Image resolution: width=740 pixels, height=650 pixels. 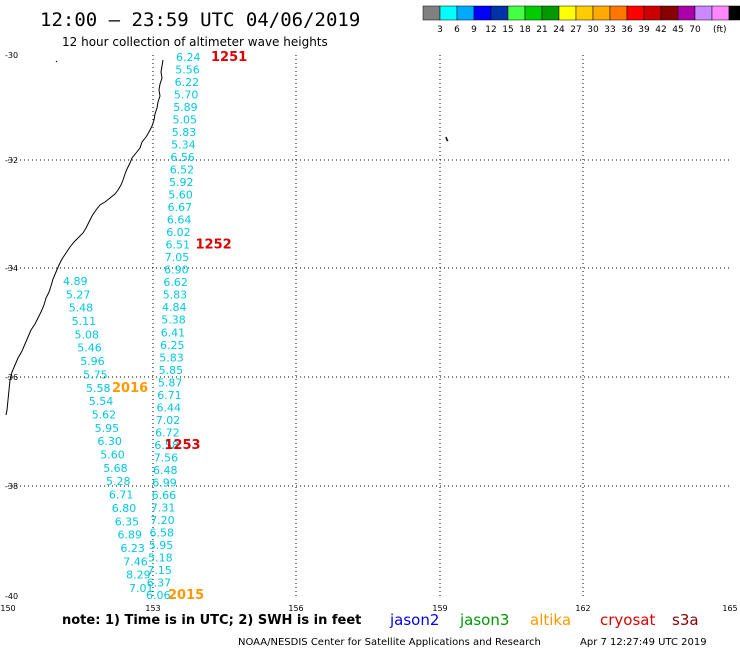 What do you see at coordinates (87, 334) in the screenshot?
I see `wave-height-value: 5.08` at bounding box center [87, 334].